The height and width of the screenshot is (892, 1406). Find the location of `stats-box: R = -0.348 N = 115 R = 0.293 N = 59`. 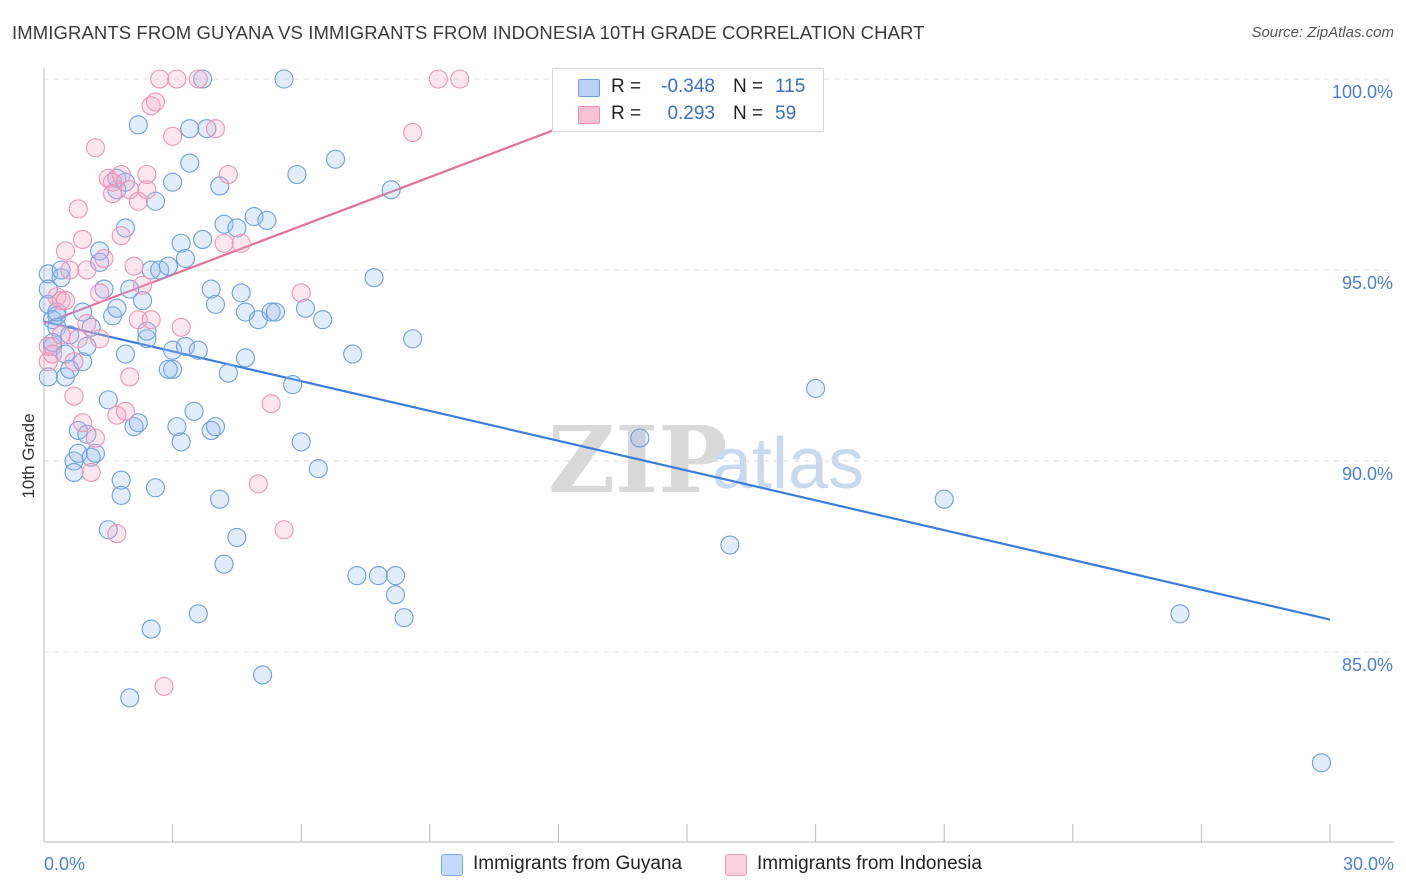

stats-box: R = -0.348 N = 115 R = 0.293 N = 59 is located at coordinates (688, 100).